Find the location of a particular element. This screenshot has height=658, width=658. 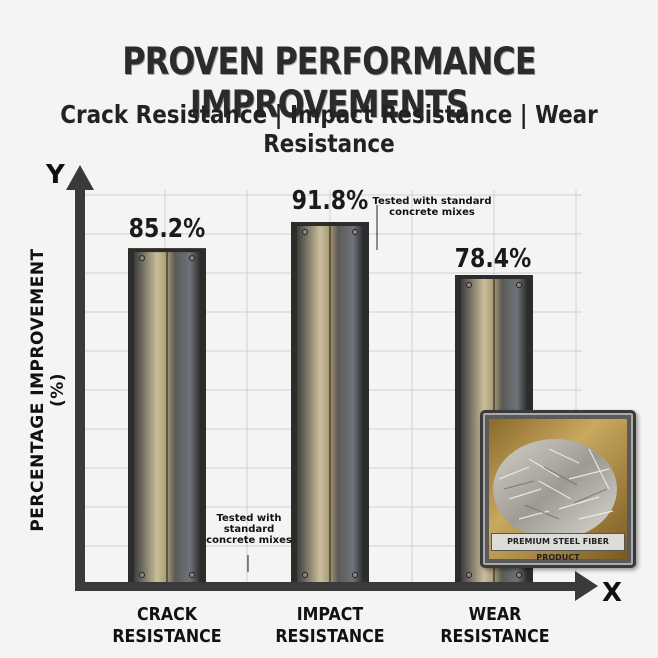

x-axis-arrow is located at coordinates (586, 586).